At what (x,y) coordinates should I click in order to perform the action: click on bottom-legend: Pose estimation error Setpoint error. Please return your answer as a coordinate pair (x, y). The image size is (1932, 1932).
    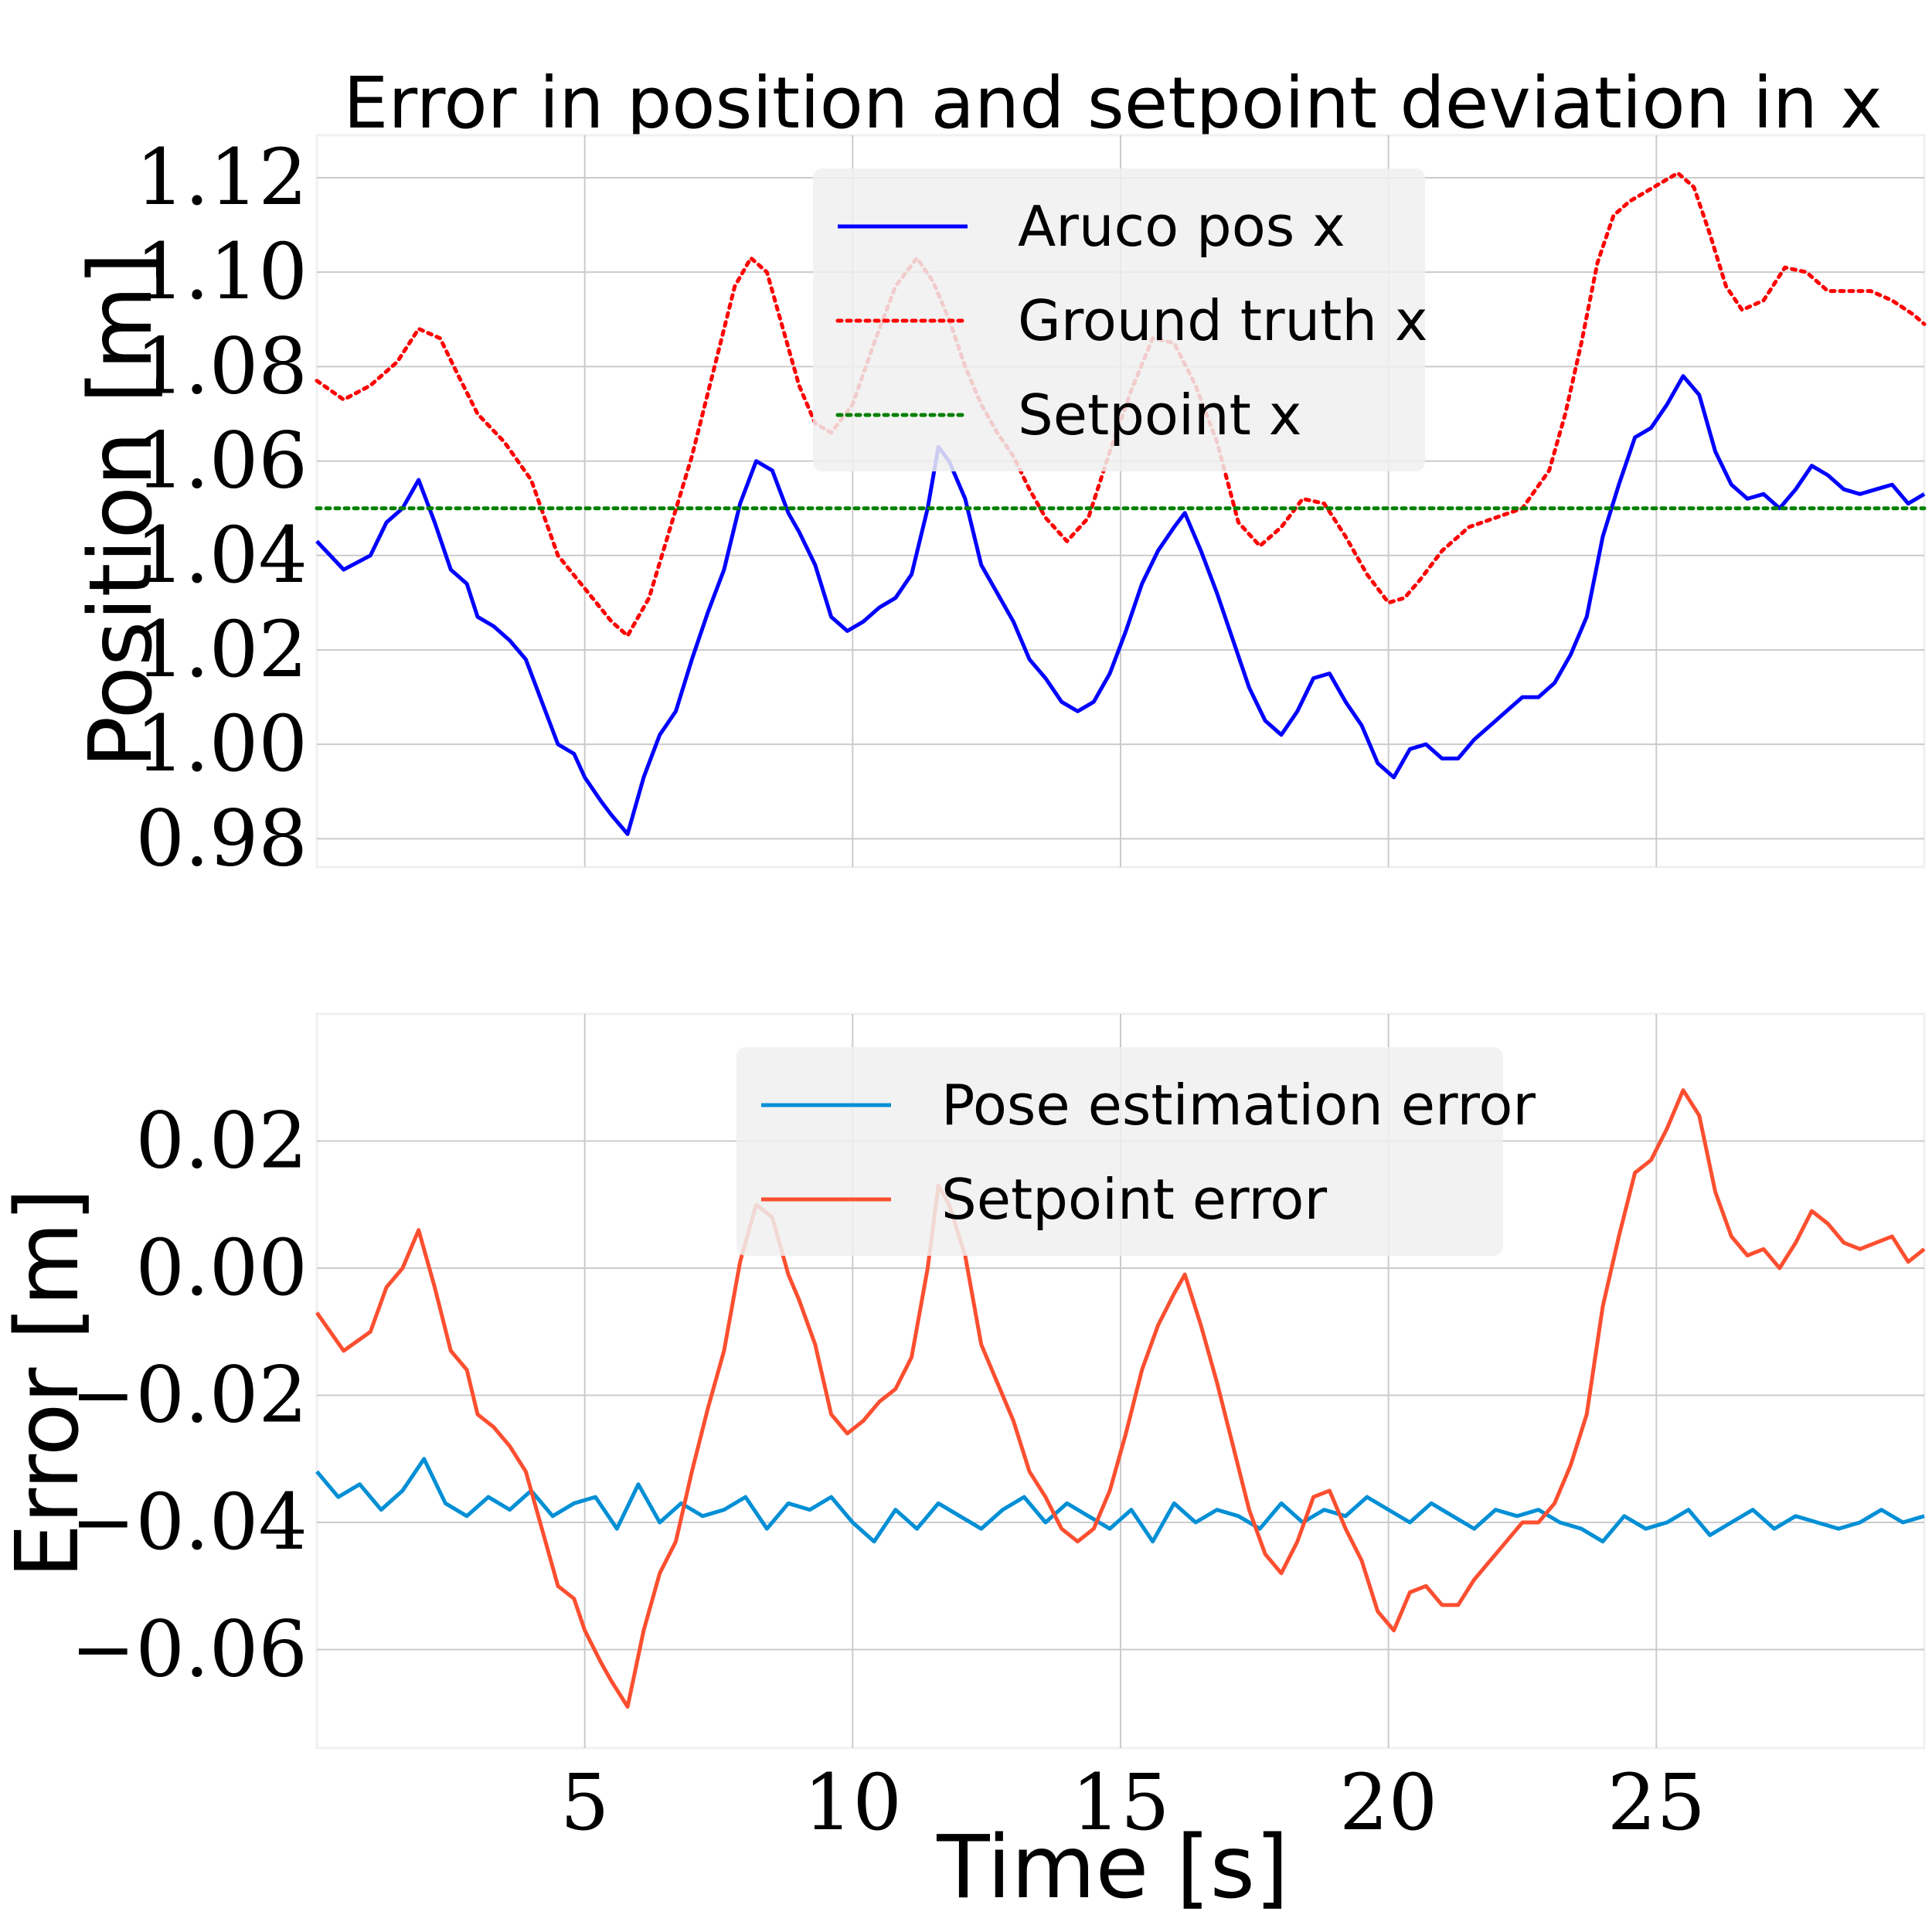
    Looking at the image, I should click on (1136, 1151).